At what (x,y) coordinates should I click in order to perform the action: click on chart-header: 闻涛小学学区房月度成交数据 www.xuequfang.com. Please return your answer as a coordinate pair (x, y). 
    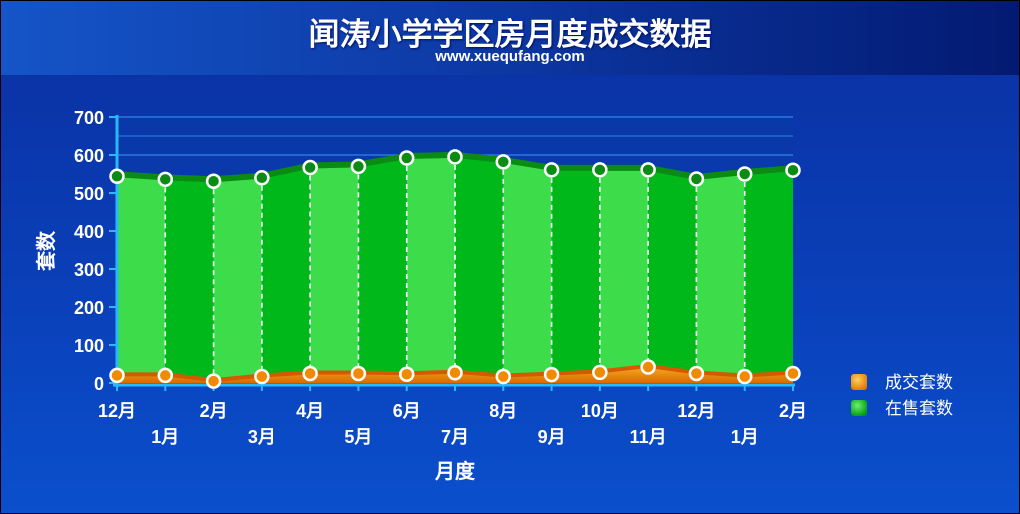
    Looking at the image, I should click on (510, 38).